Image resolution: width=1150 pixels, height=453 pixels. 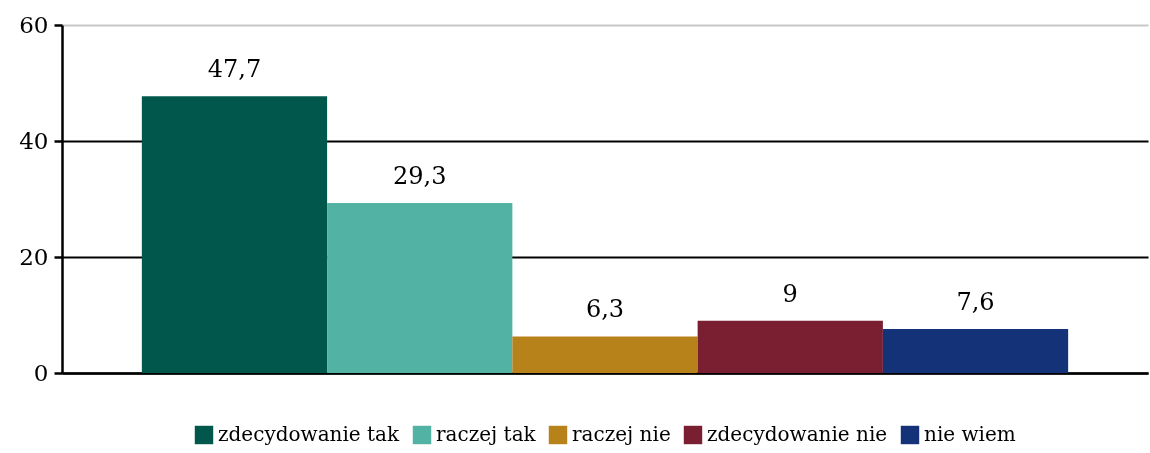 What do you see at coordinates (234, 69) in the screenshot?
I see `data-label: 47,7` at bounding box center [234, 69].